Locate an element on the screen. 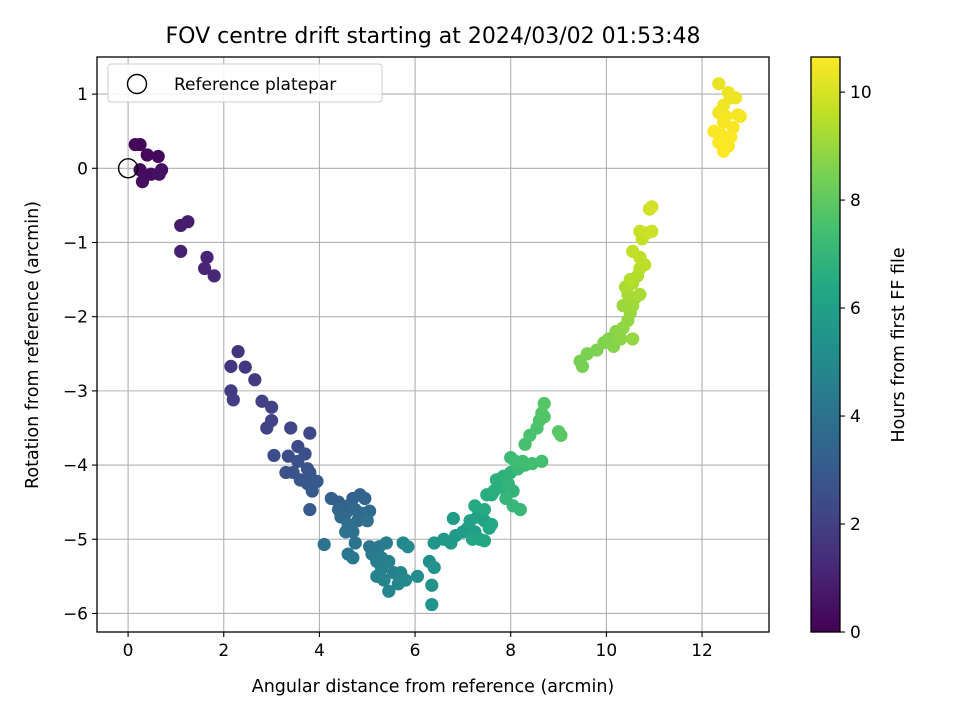 This screenshot has width=960, height=720. x-tick-label: 0 is located at coordinates (128, 651).